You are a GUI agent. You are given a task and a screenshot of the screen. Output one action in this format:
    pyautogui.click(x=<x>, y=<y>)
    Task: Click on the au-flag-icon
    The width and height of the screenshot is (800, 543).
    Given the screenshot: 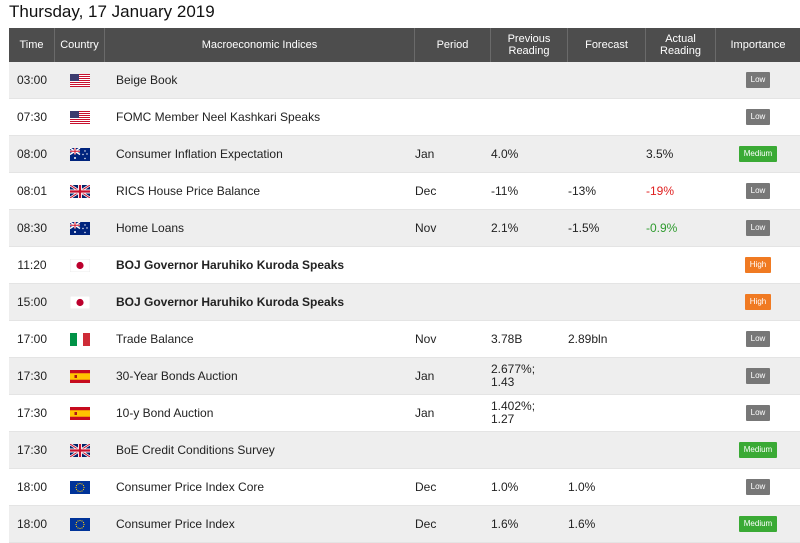 What is the action you would take?
    pyautogui.click(x=80, y=228)
    